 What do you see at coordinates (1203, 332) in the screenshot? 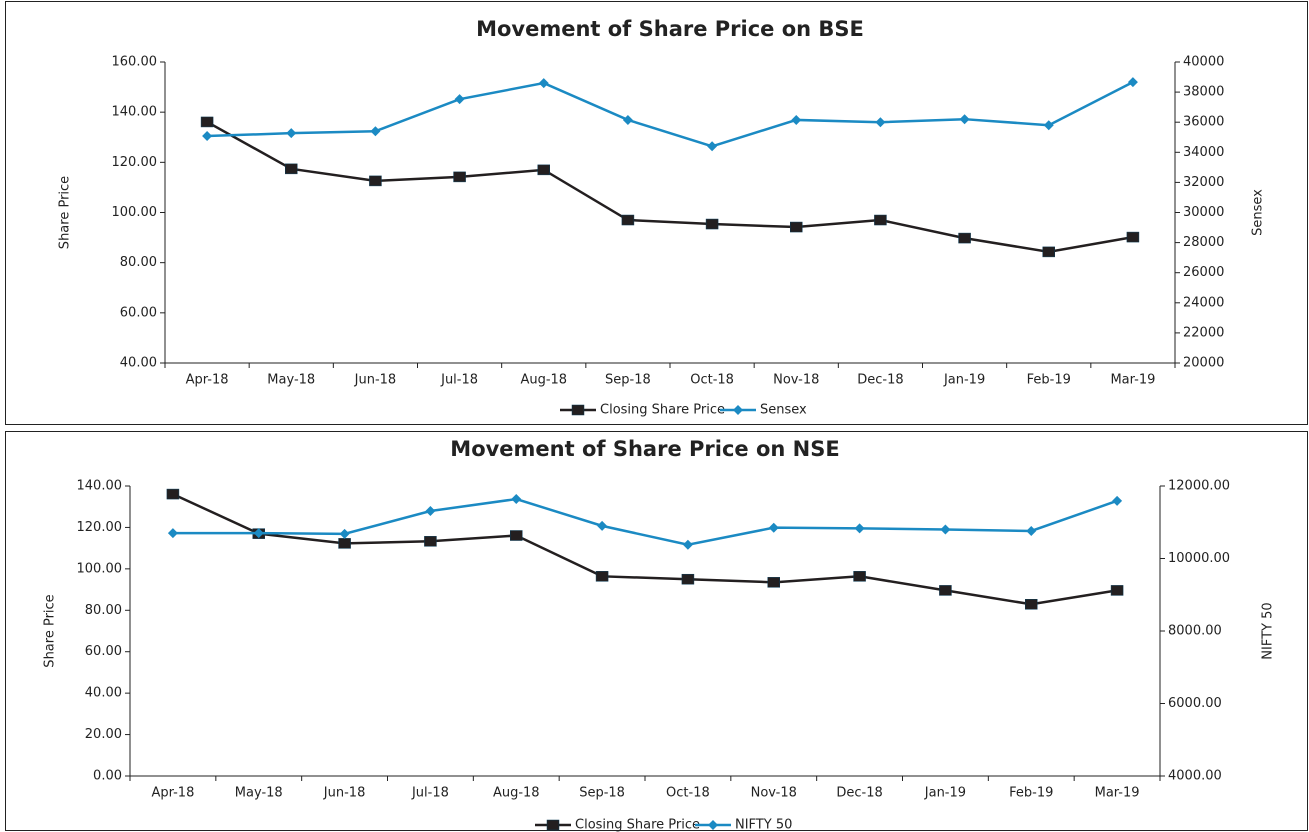
I see `y2-tick-label: 22000` at bounding box center [1203, 332].